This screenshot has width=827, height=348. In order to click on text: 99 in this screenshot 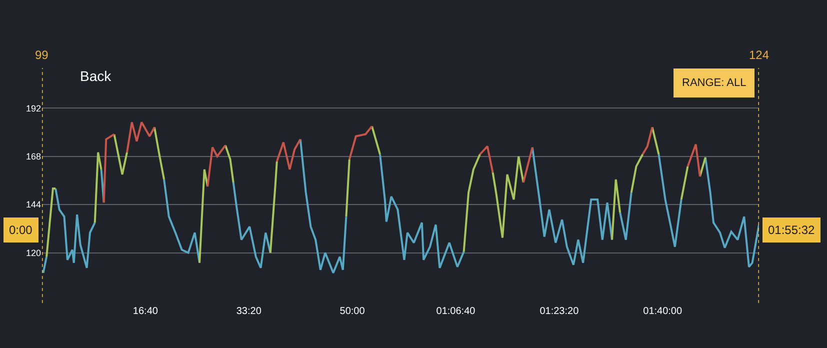, I will do `click(42, 55)`.